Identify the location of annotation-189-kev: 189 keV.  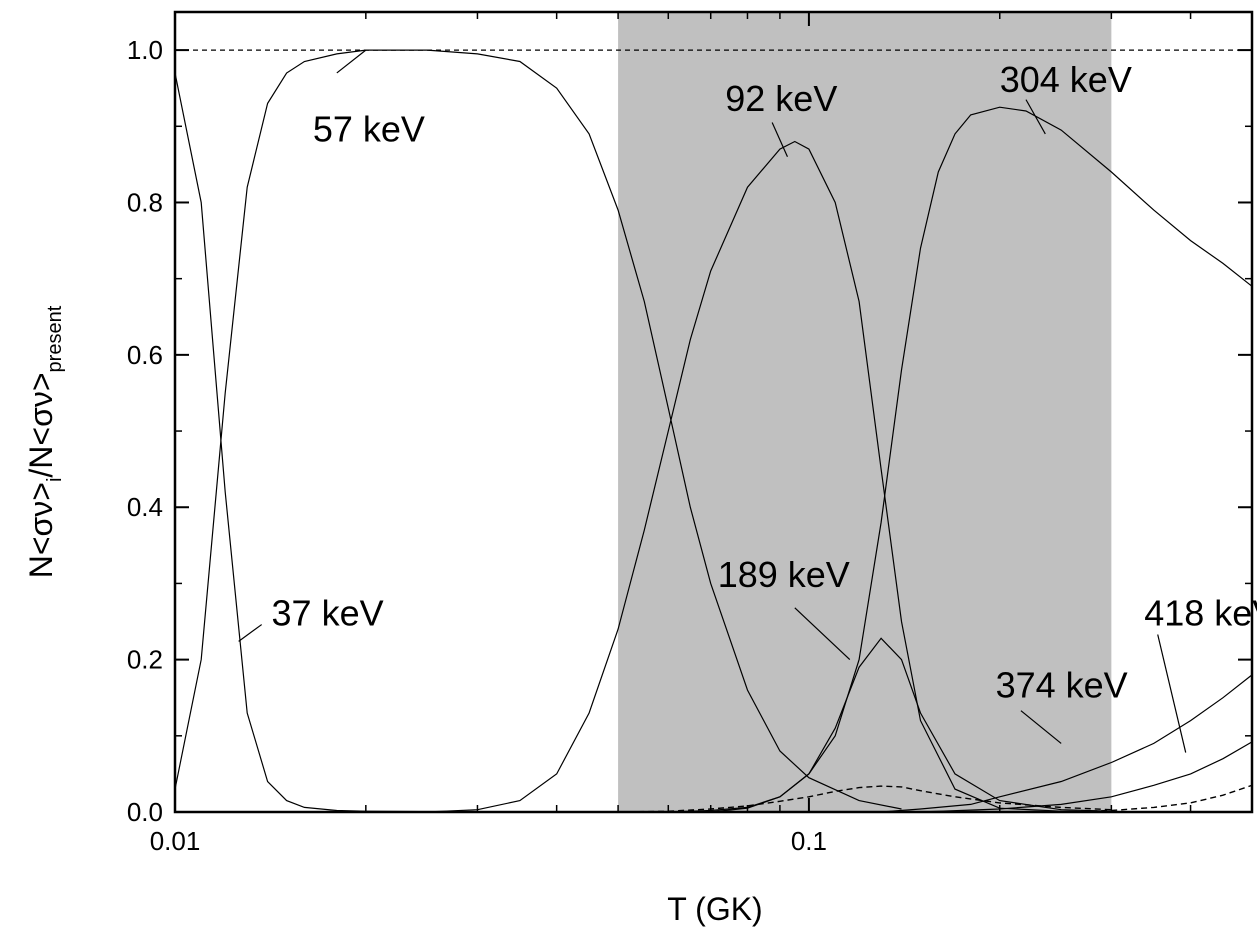
(784, 574).